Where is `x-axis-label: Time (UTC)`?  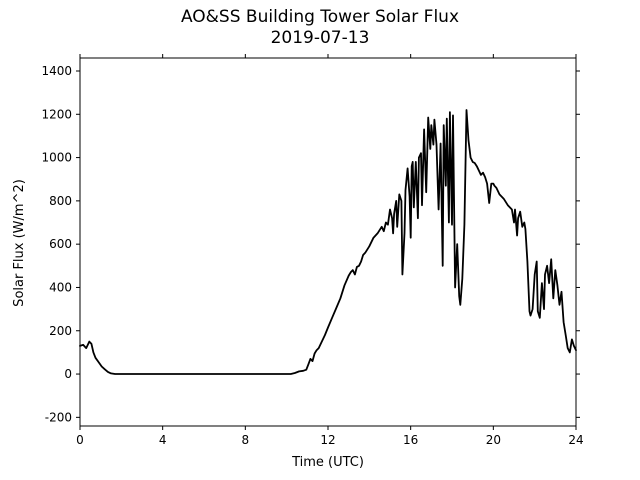 x-axis-label: Time (UTC) is located at coordinates (327, 462).